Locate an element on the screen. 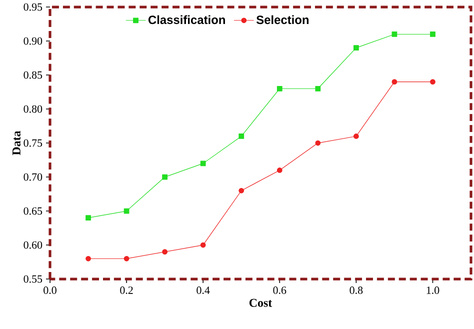  y-tick-label: 0.85 is located at coordinates (33, 75).